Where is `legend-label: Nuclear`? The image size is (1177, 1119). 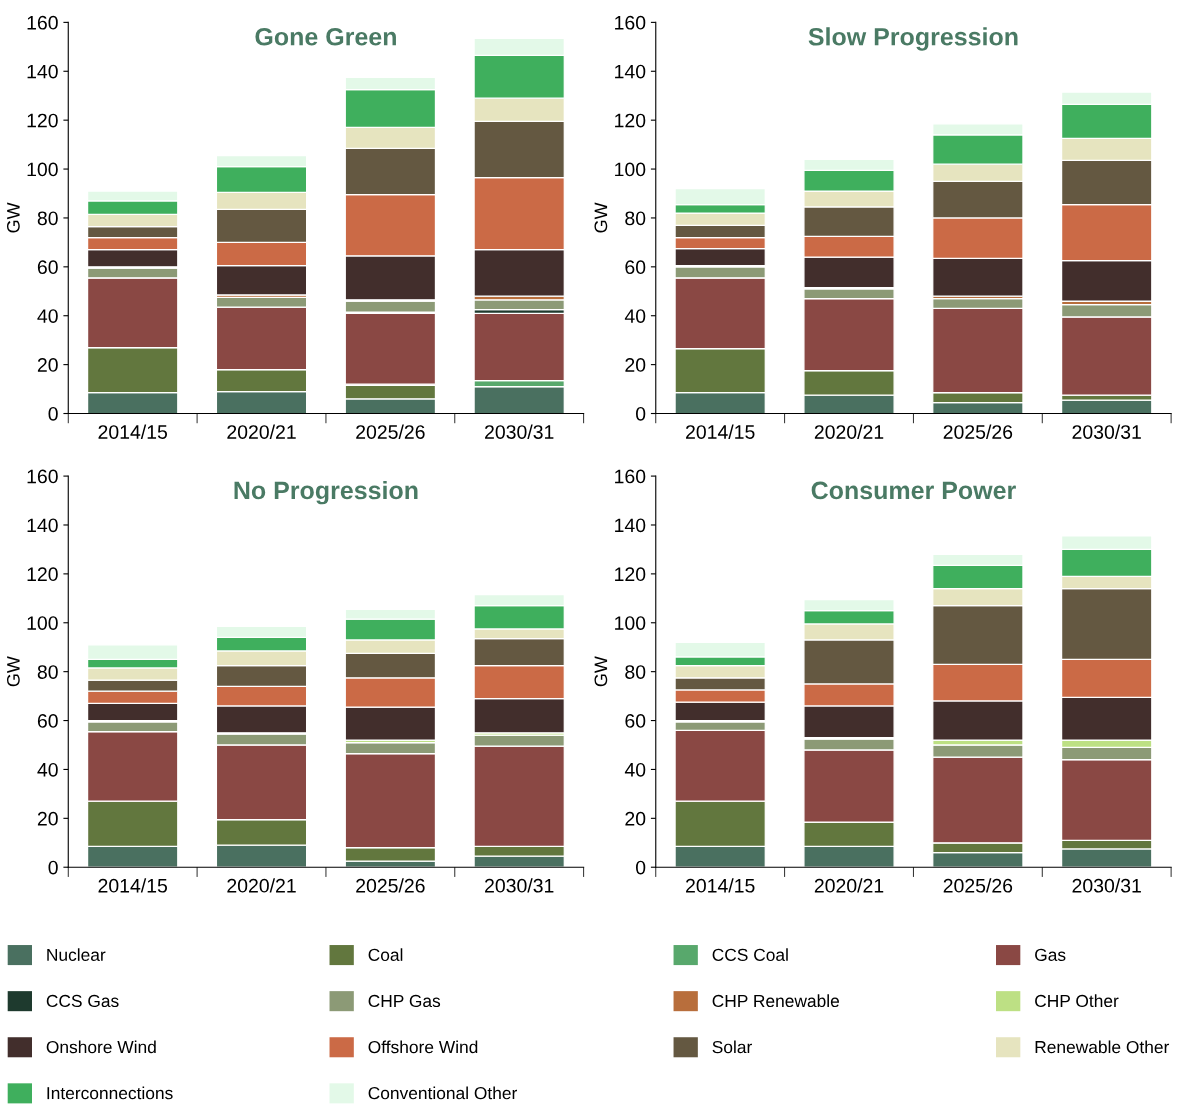 legend-label: Nuclear is located at coordinates (76, 955).